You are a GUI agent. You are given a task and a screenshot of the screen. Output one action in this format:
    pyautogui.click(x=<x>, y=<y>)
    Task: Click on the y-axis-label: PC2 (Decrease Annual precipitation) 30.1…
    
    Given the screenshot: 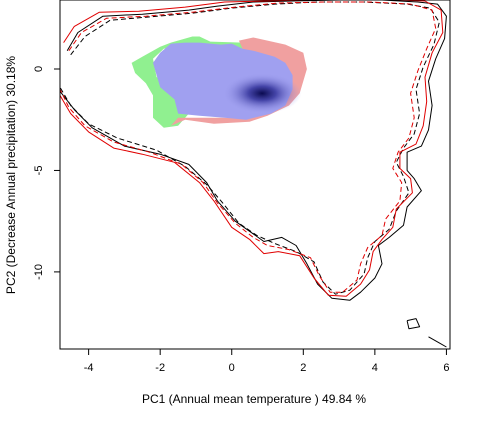 What is the action you would take?
    pyautogui.click(x=11, y=175)
    